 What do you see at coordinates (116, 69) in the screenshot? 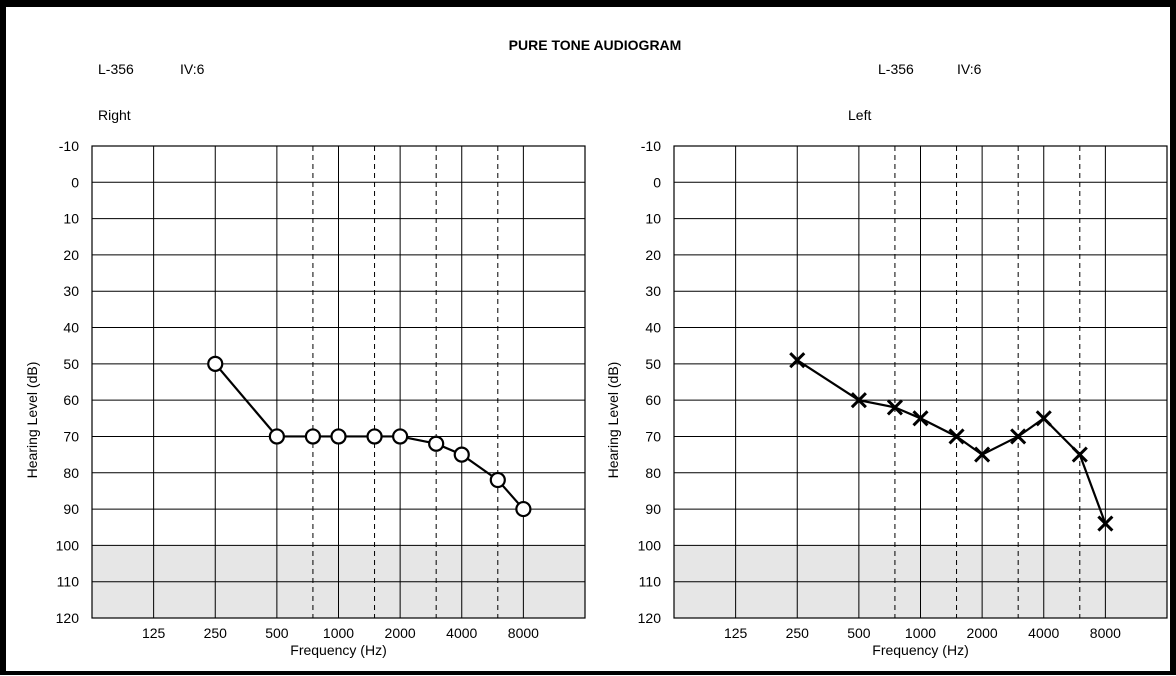
I see `panel-code-right: L-356` at bounding box center [116, 69].